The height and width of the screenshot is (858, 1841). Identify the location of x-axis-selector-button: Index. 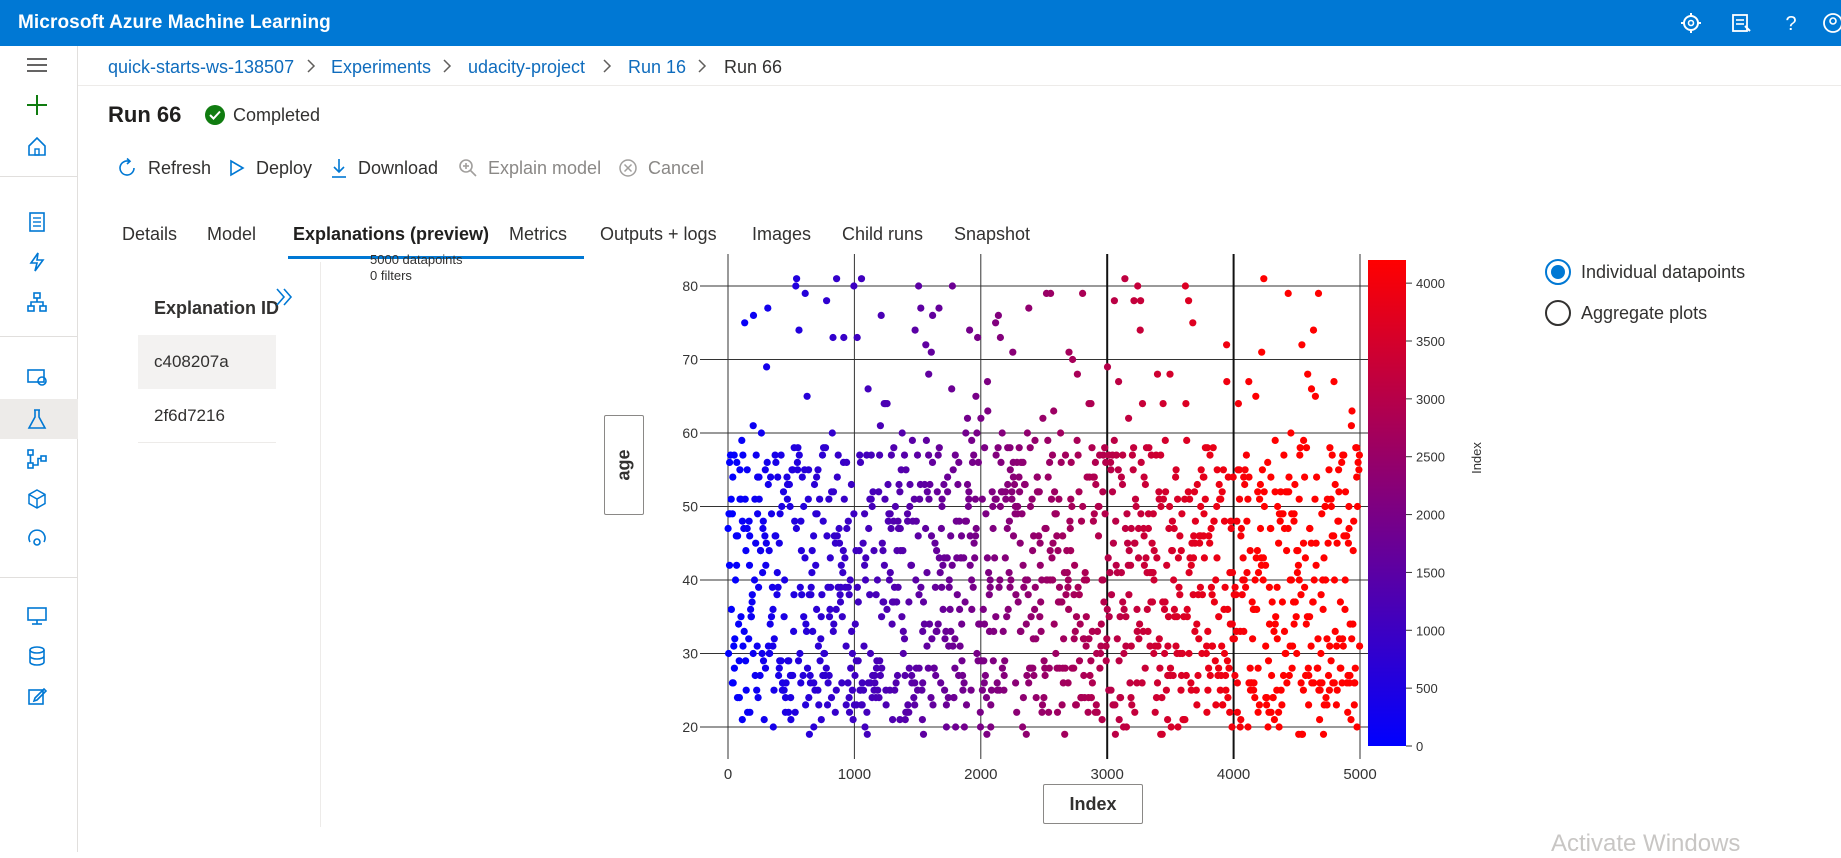
(1093, 804).